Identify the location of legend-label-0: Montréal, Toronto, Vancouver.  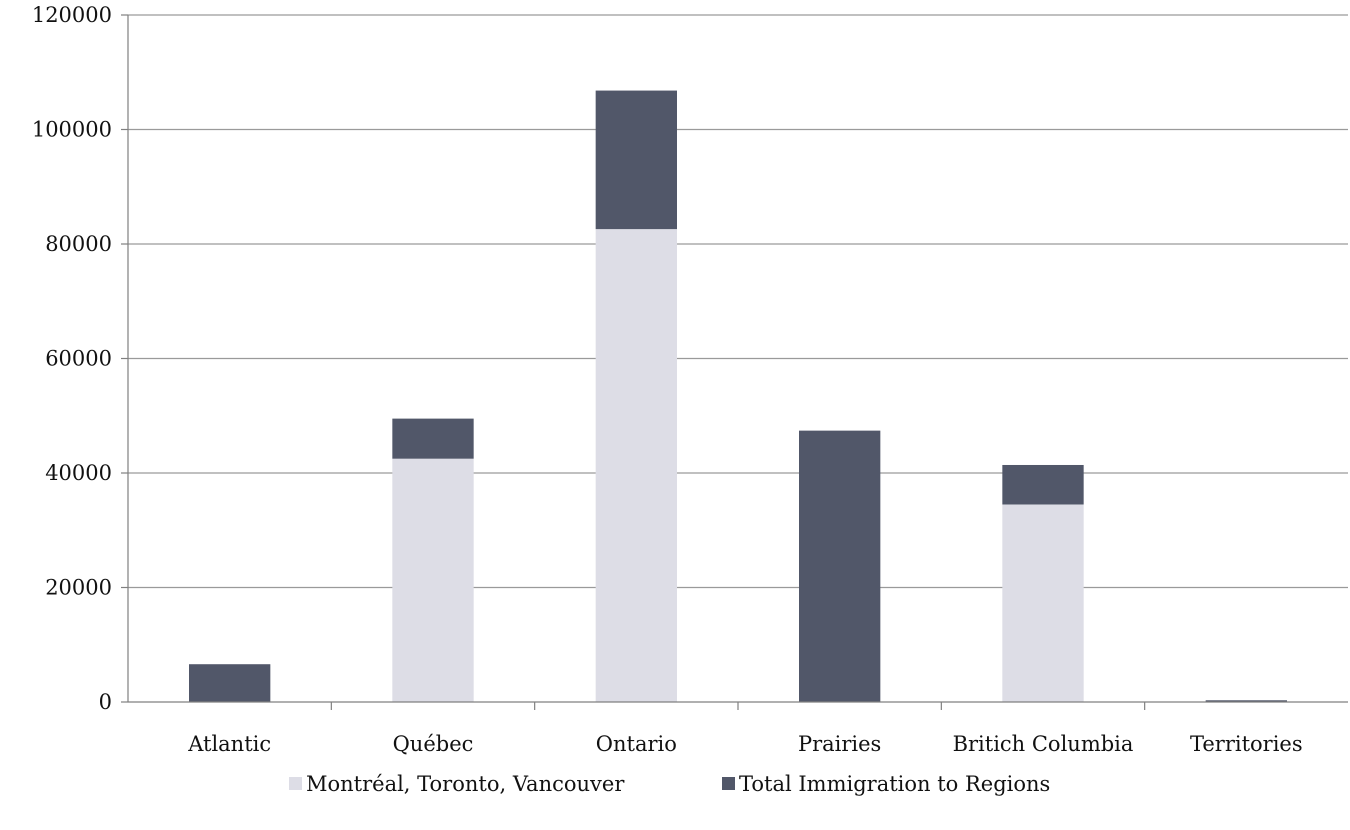
(465, 784).